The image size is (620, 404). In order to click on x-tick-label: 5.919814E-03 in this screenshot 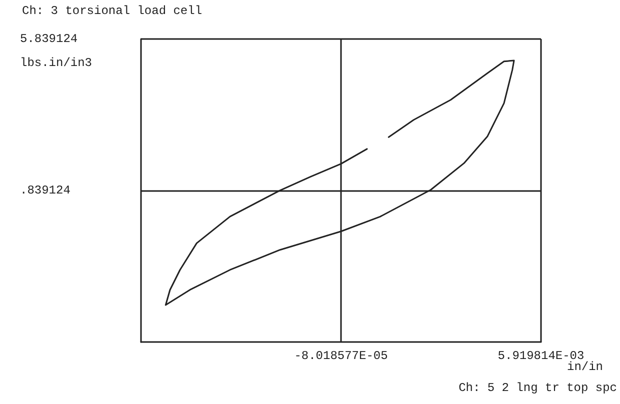, I will do `click(541, 356)`.